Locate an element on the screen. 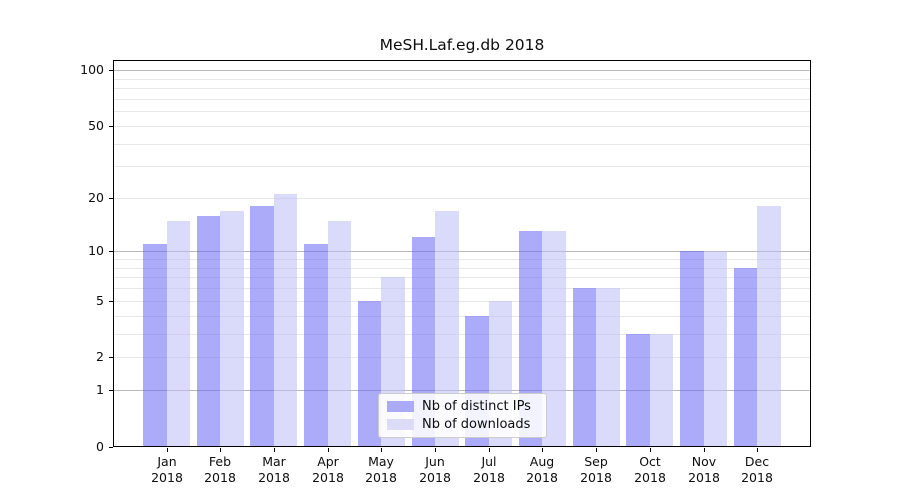 Image resolution: width=900 pixels, height=500 pixels. x-tick-label: Mar 2018 is located at coordinates (274, 470).